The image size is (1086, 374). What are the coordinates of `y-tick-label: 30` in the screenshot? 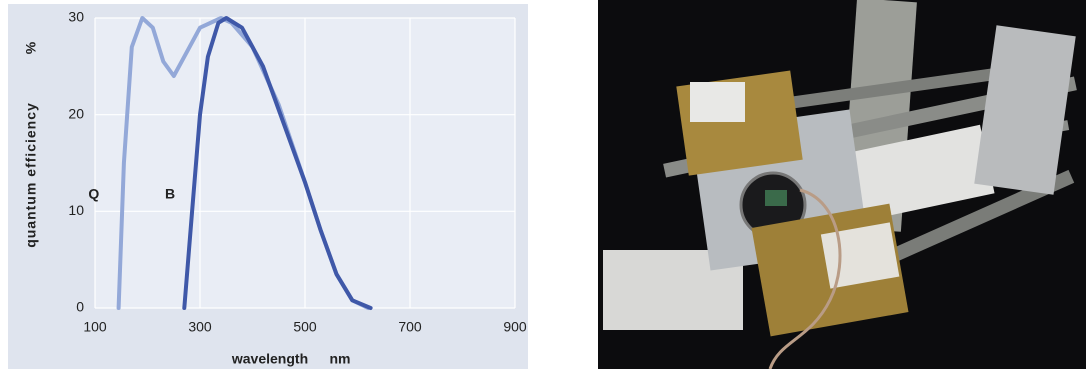 It's located at (76, 17).